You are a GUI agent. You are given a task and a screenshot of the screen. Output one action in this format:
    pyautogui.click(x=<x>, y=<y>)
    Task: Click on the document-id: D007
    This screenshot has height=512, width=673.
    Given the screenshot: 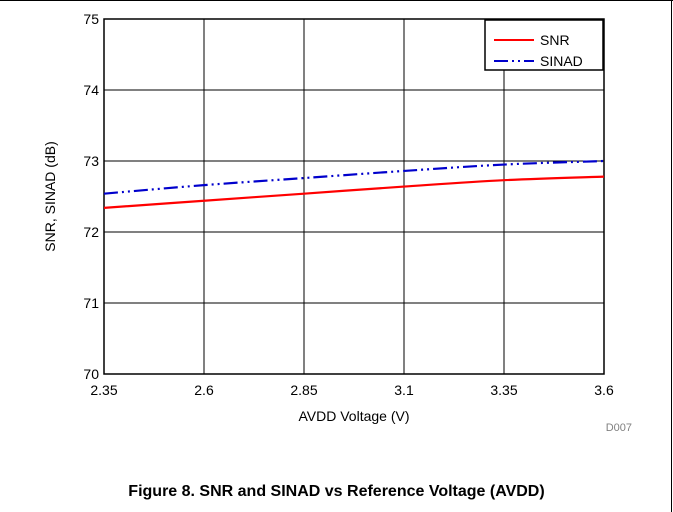 What is the action you would take?
    pyautogui.click(x=619, y=428)
    